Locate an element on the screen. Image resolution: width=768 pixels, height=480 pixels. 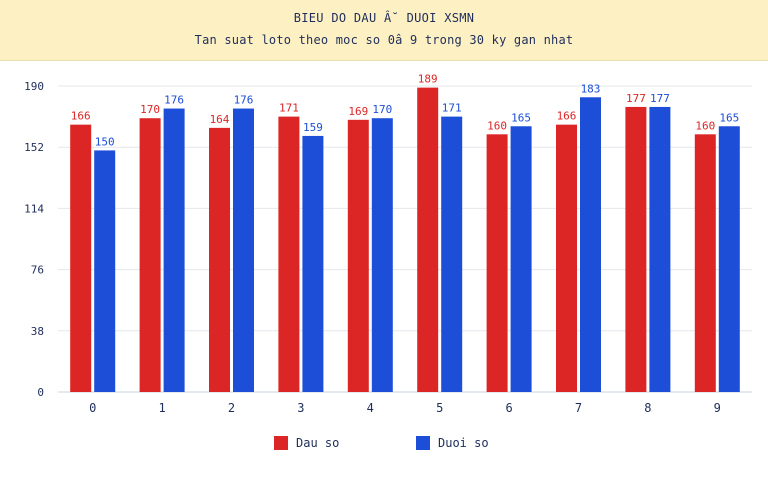
y-tick-label: 38 is located at coordinates (37, 331).